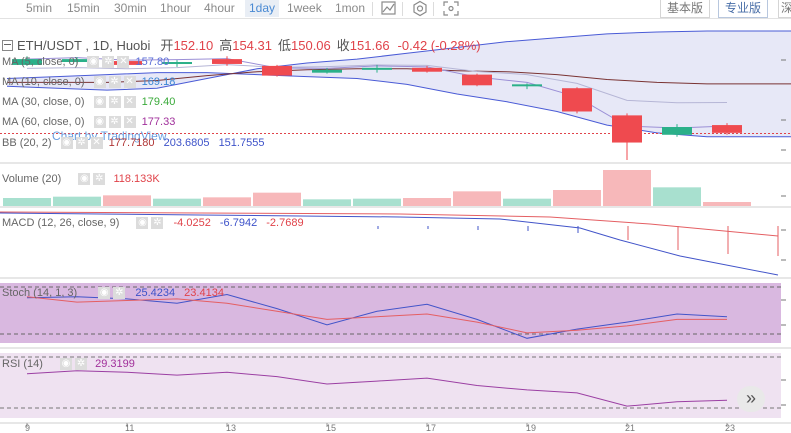 The width and height of the screenshot is (791, 433). Describe the element at coordinates (238, 223) in the screenshot. I see `macd-value-macd: -6.7942` at that location.